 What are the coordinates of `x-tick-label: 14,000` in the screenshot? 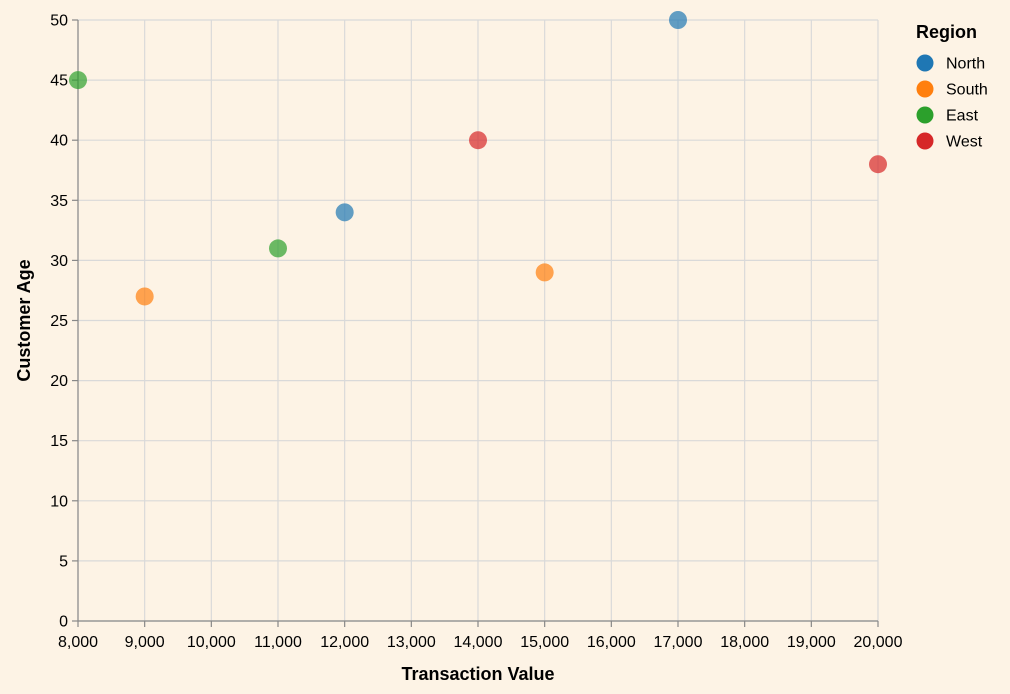 It's located at (478, 642).